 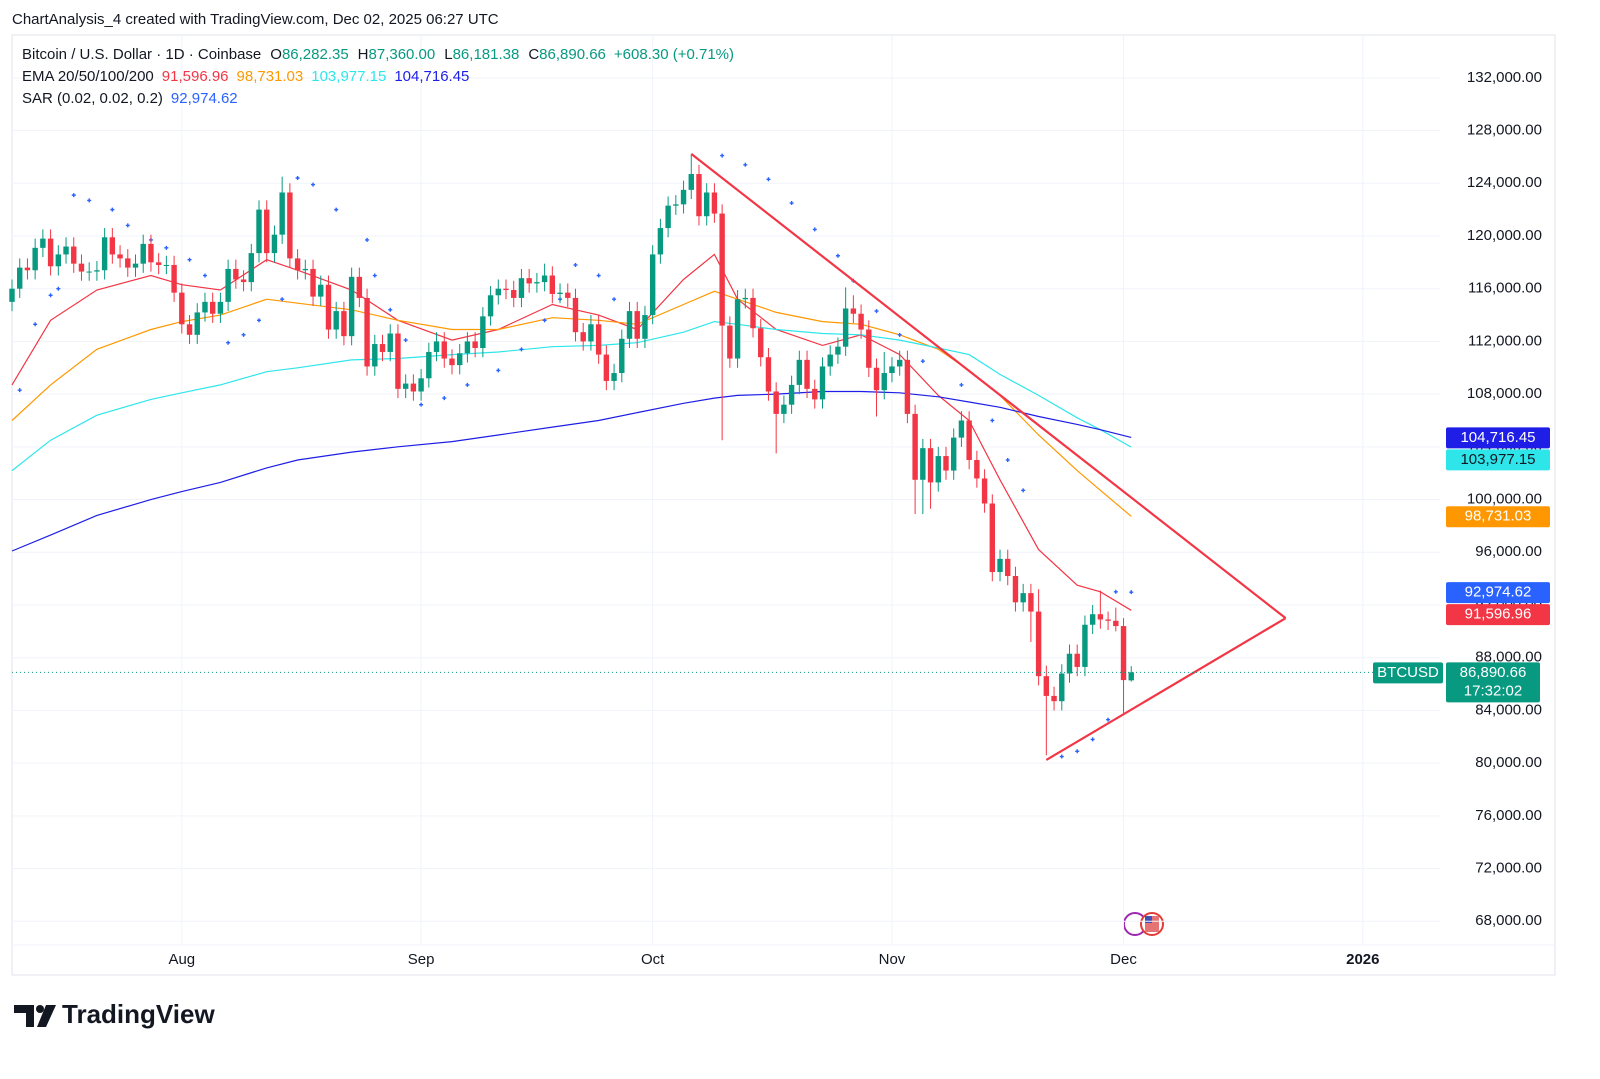 What do you see at coordinates (1508, 551) in the screenshot?
I see `y-tick-label: 96,000.00` at bounding box center [1508, 551].